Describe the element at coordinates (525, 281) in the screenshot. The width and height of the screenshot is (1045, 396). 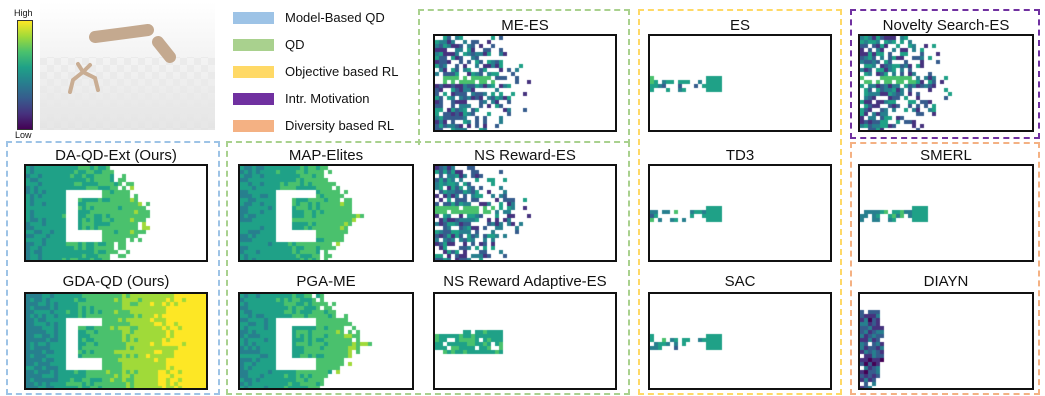
I see `panel-title: NS Reward Adaptive-ES` at that location.